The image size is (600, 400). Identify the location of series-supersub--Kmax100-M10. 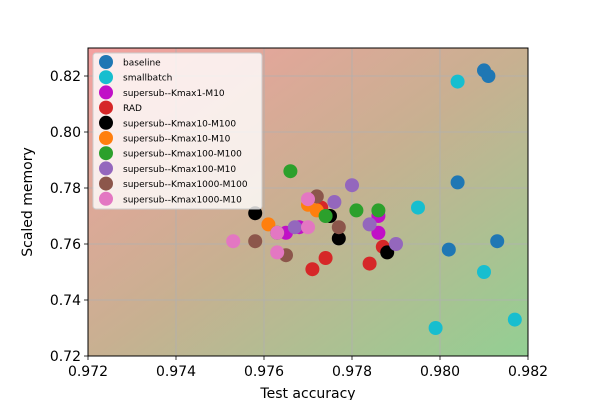
(345, 214).